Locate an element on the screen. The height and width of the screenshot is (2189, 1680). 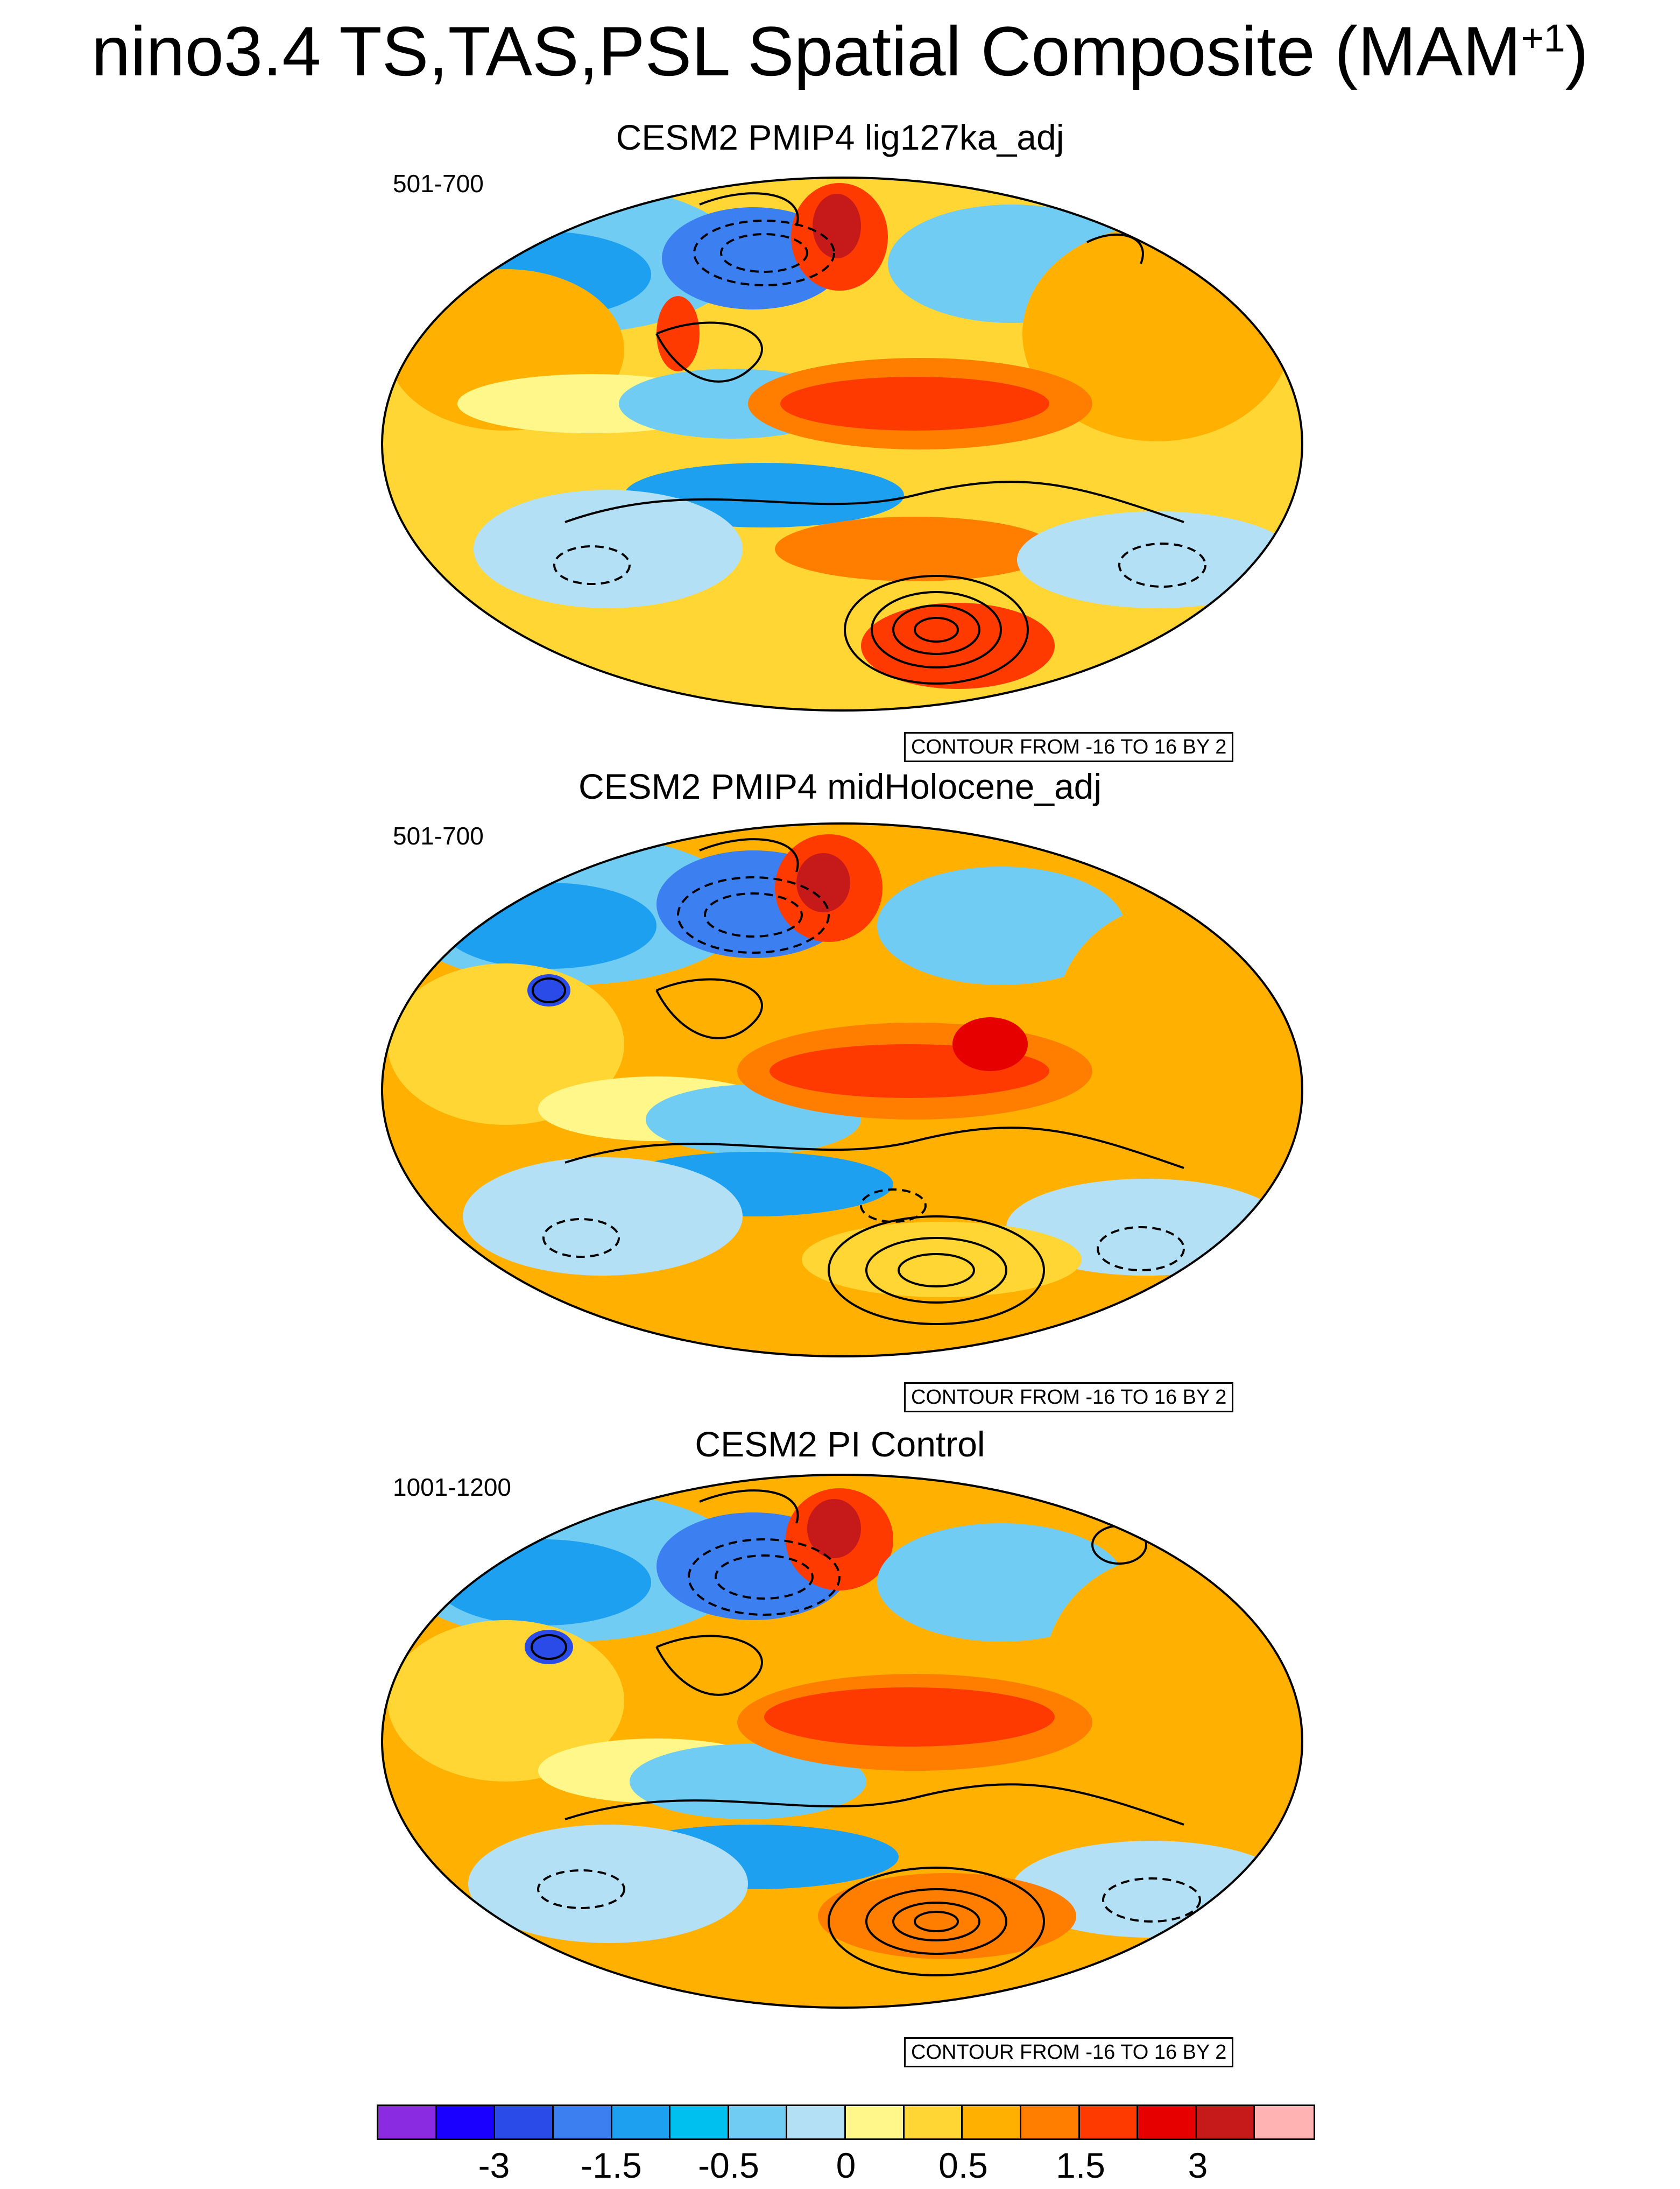
colorbar-tick-label: -3 is located at coordinates (494, 2165).